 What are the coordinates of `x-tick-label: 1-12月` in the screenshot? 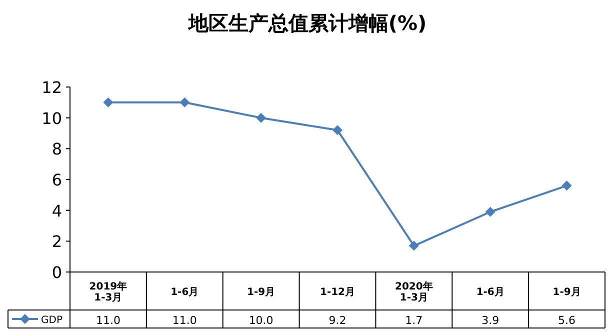 It's located at (338, 292).